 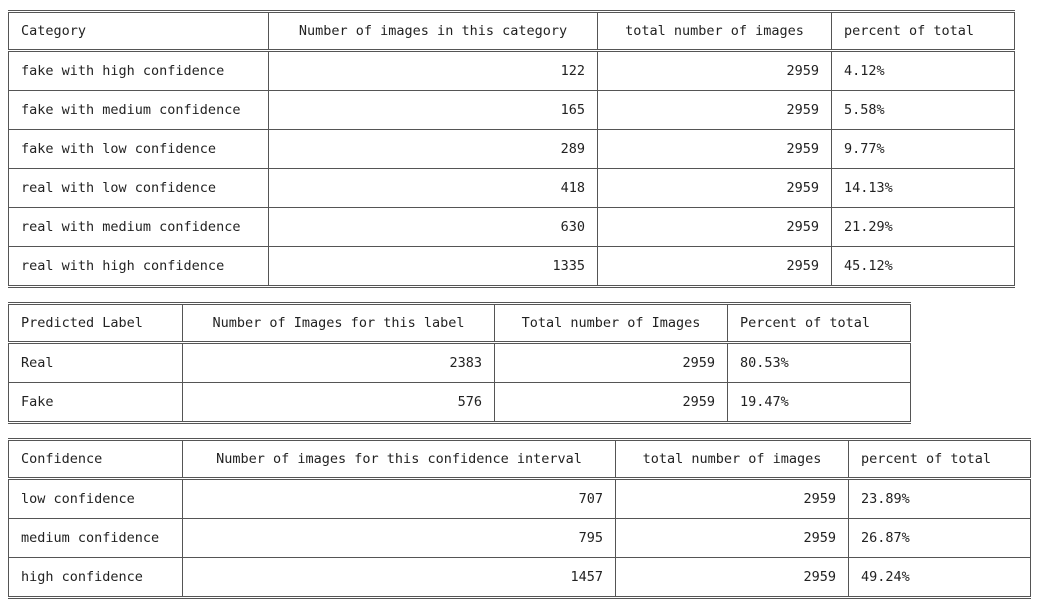 What do you see at coordinates (611, 323) in the screenshot?
I see `column-header-total: Total number of Images` at bounding box center [611, 323].